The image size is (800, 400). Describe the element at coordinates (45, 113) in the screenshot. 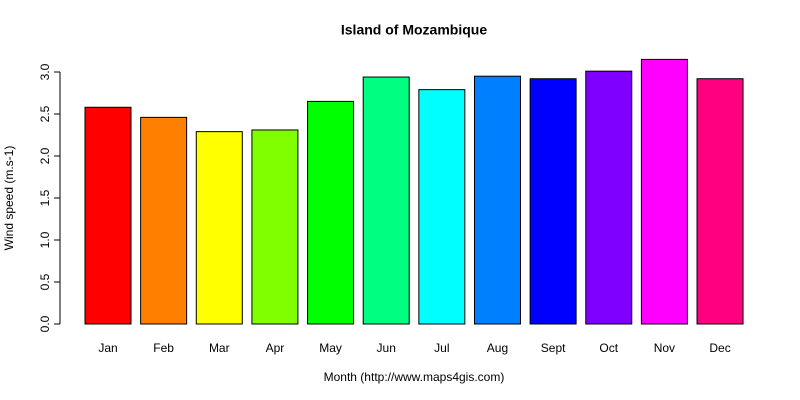

I see `y-tick-label: 2.5` at that location.